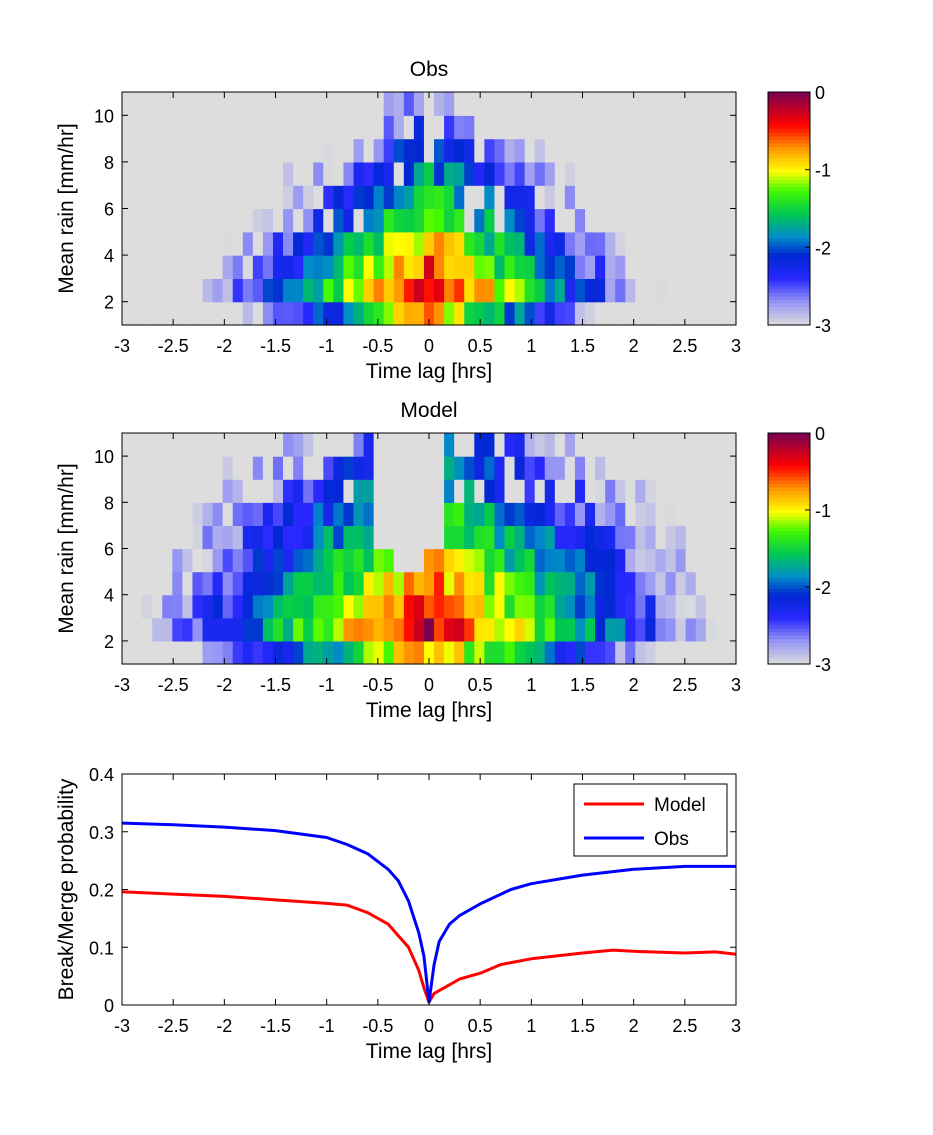  I want to click on legend-label-model: Model, so click(680, 805).